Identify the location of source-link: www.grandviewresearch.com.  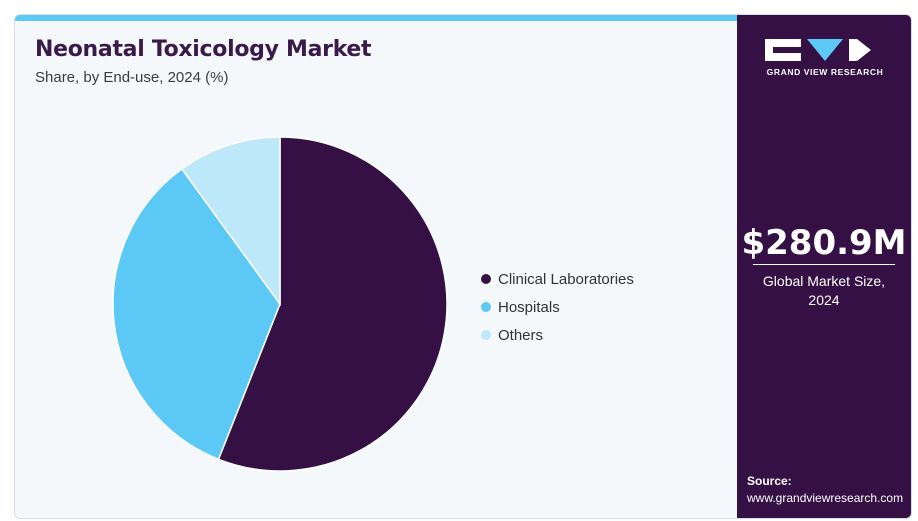
(825, 498).